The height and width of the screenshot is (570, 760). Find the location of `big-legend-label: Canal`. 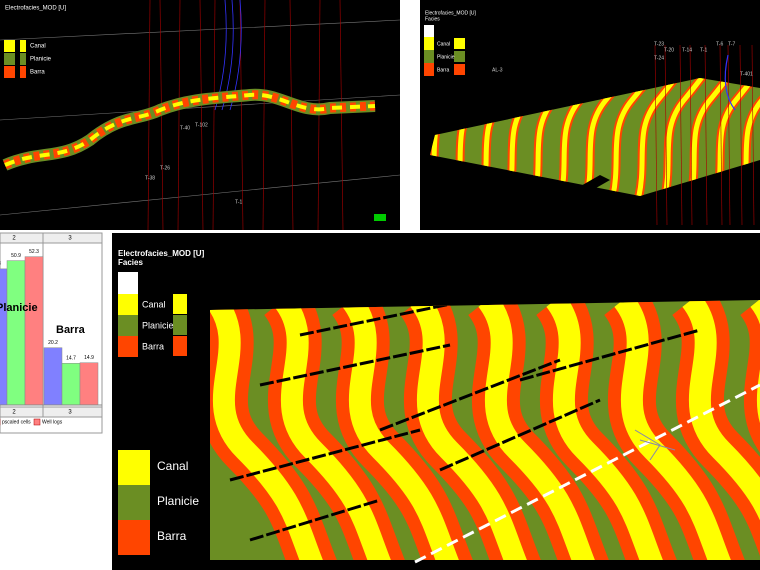

big-legend-label: Canal is located at coordinates (172, 466).